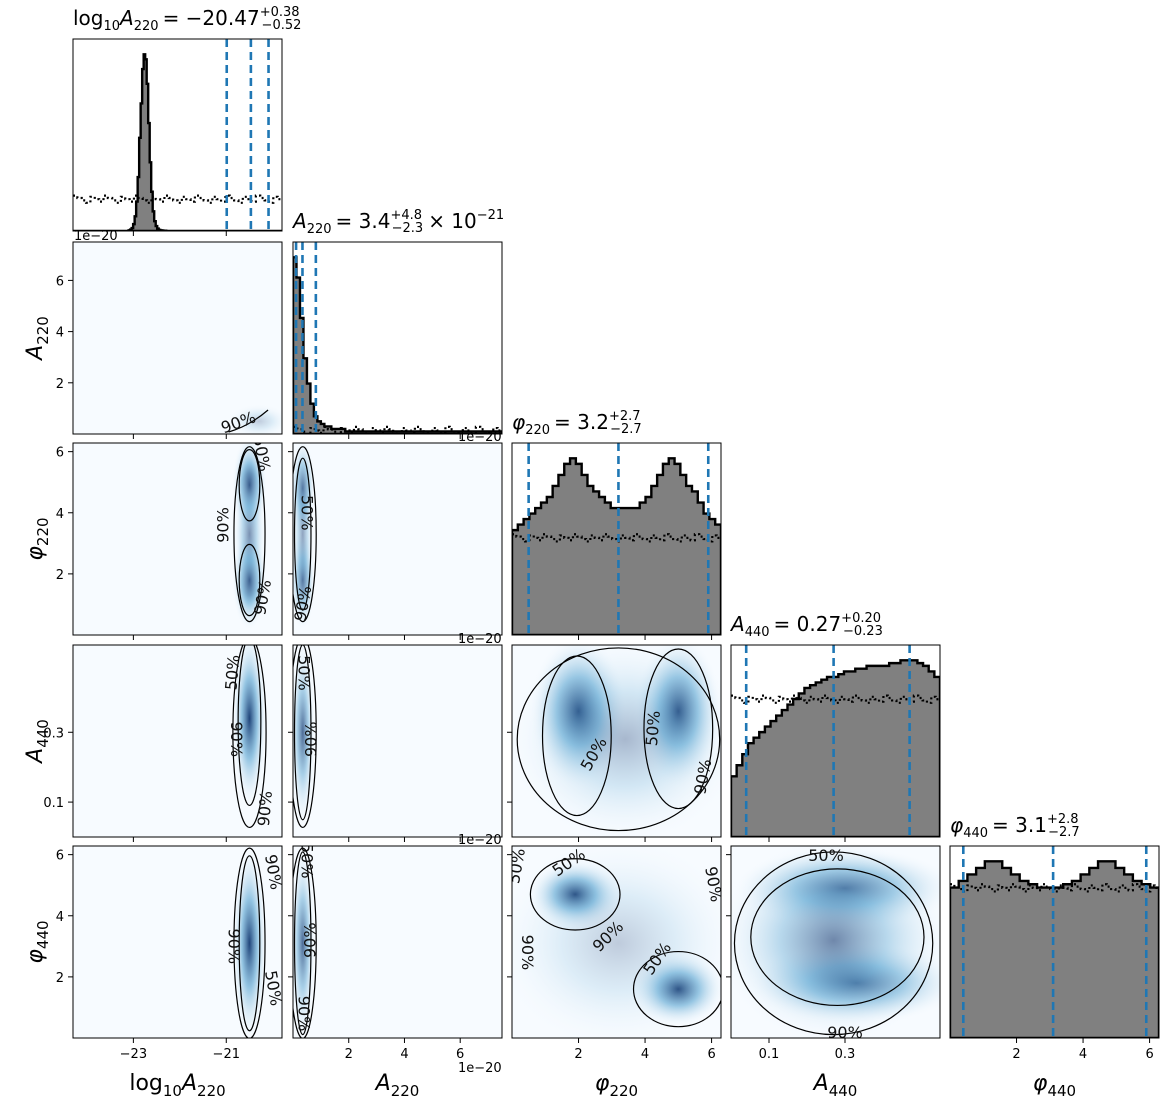 The height and width of the screenshot is (1107, 1168). I want to click on x-tick-label: 0.3, so click(845, 1054).